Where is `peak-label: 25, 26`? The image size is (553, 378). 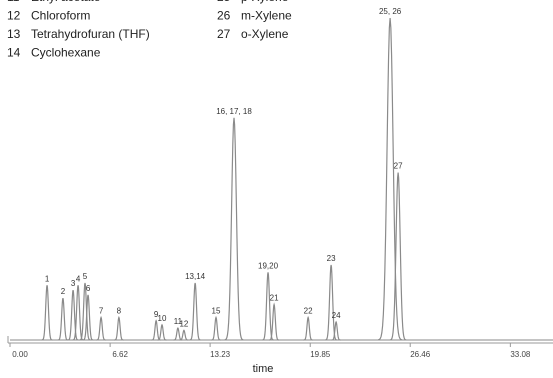 peak-label: 25, 26 is located at coordinates (390, 11).